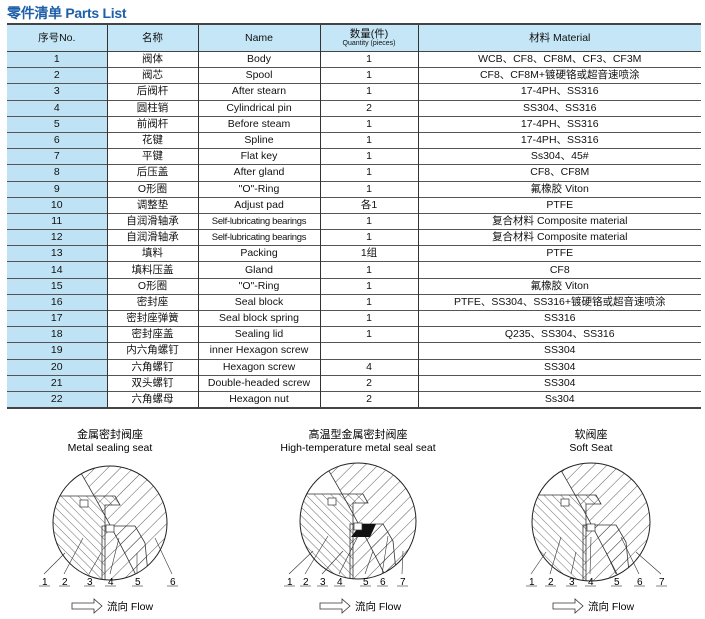  What do you see at coordinates (152, 140) in the screenshot?
I see `cell-cn-name: 花键` at bounding box center [152, 140].